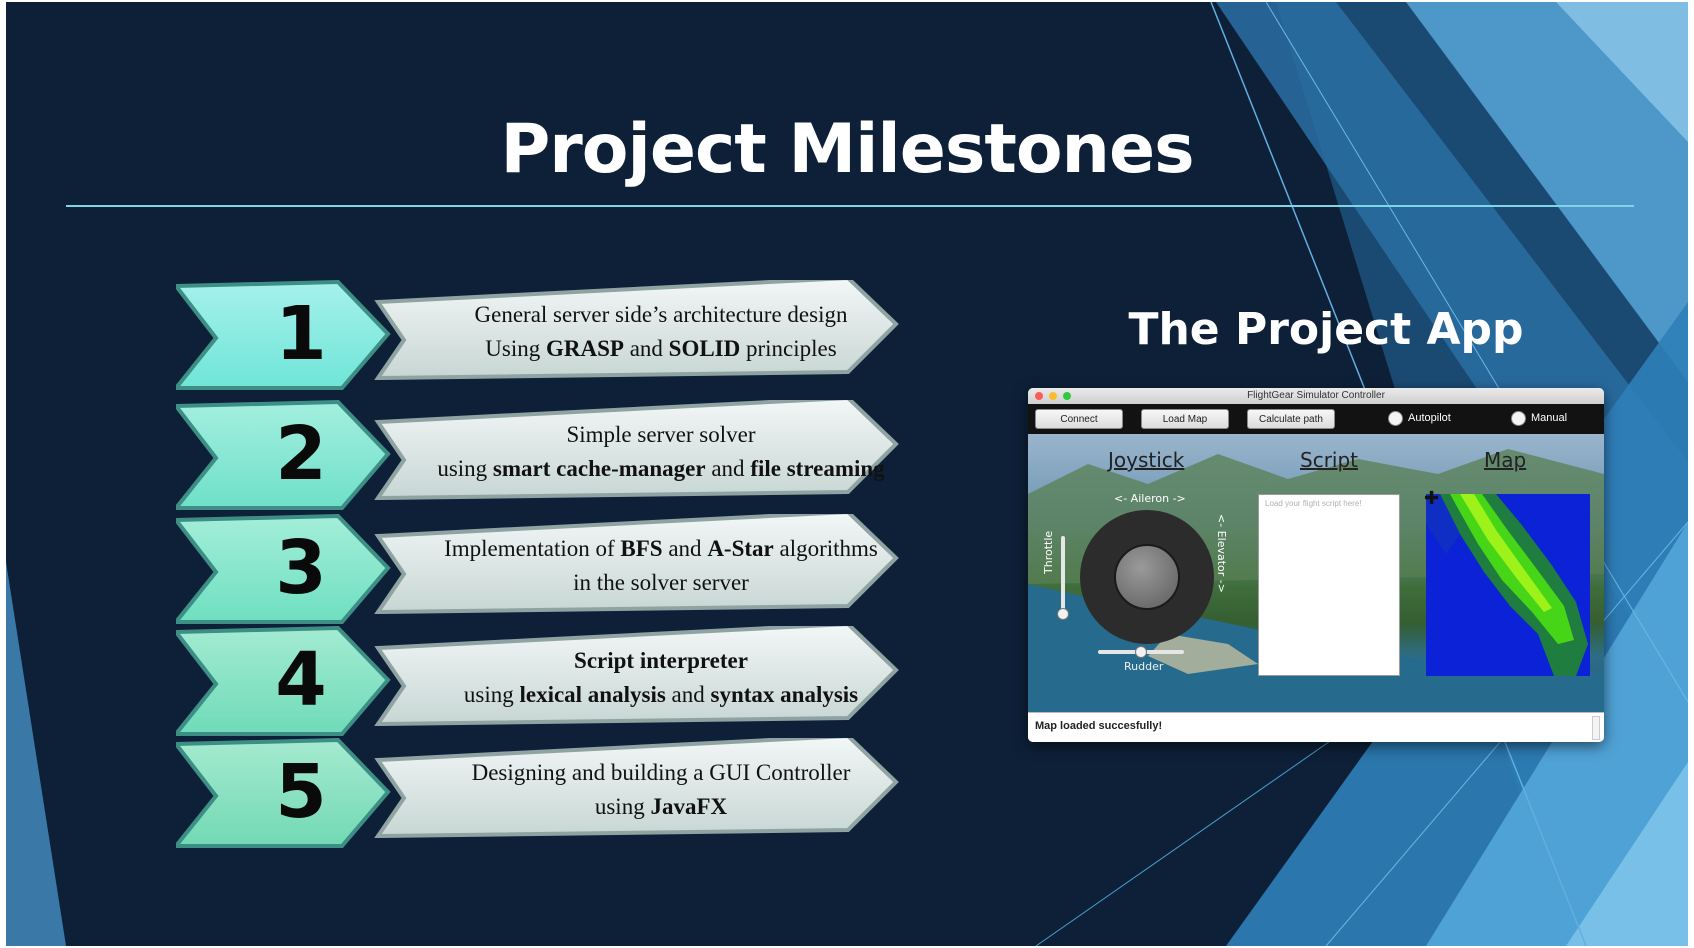 Image resolution: width=1694 pixels, height=948 pixels. I want to click on app-heading: The Project App, so click(1326, 329).